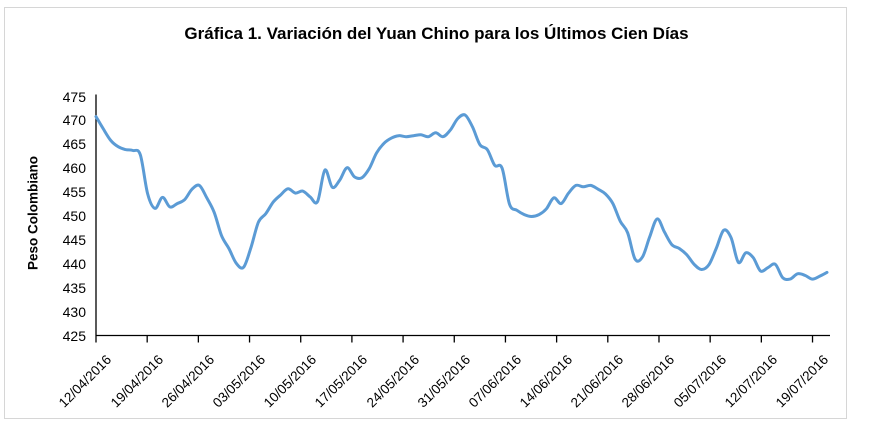 This screenshot has height=429, width=873. Describe the element at coordinates (74, 216) in the screenshot. I see `y-tick-label: 450` at that location.